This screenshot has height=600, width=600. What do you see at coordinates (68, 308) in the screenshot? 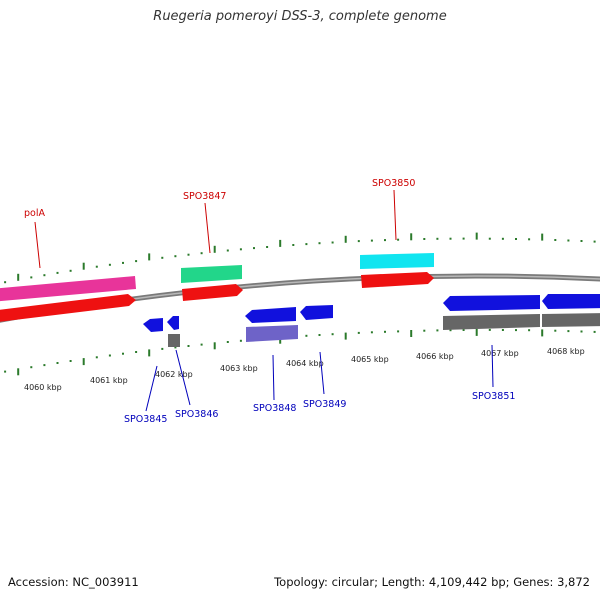
I see `gene-feature-polA-cds` at bounding box center [68, 308].